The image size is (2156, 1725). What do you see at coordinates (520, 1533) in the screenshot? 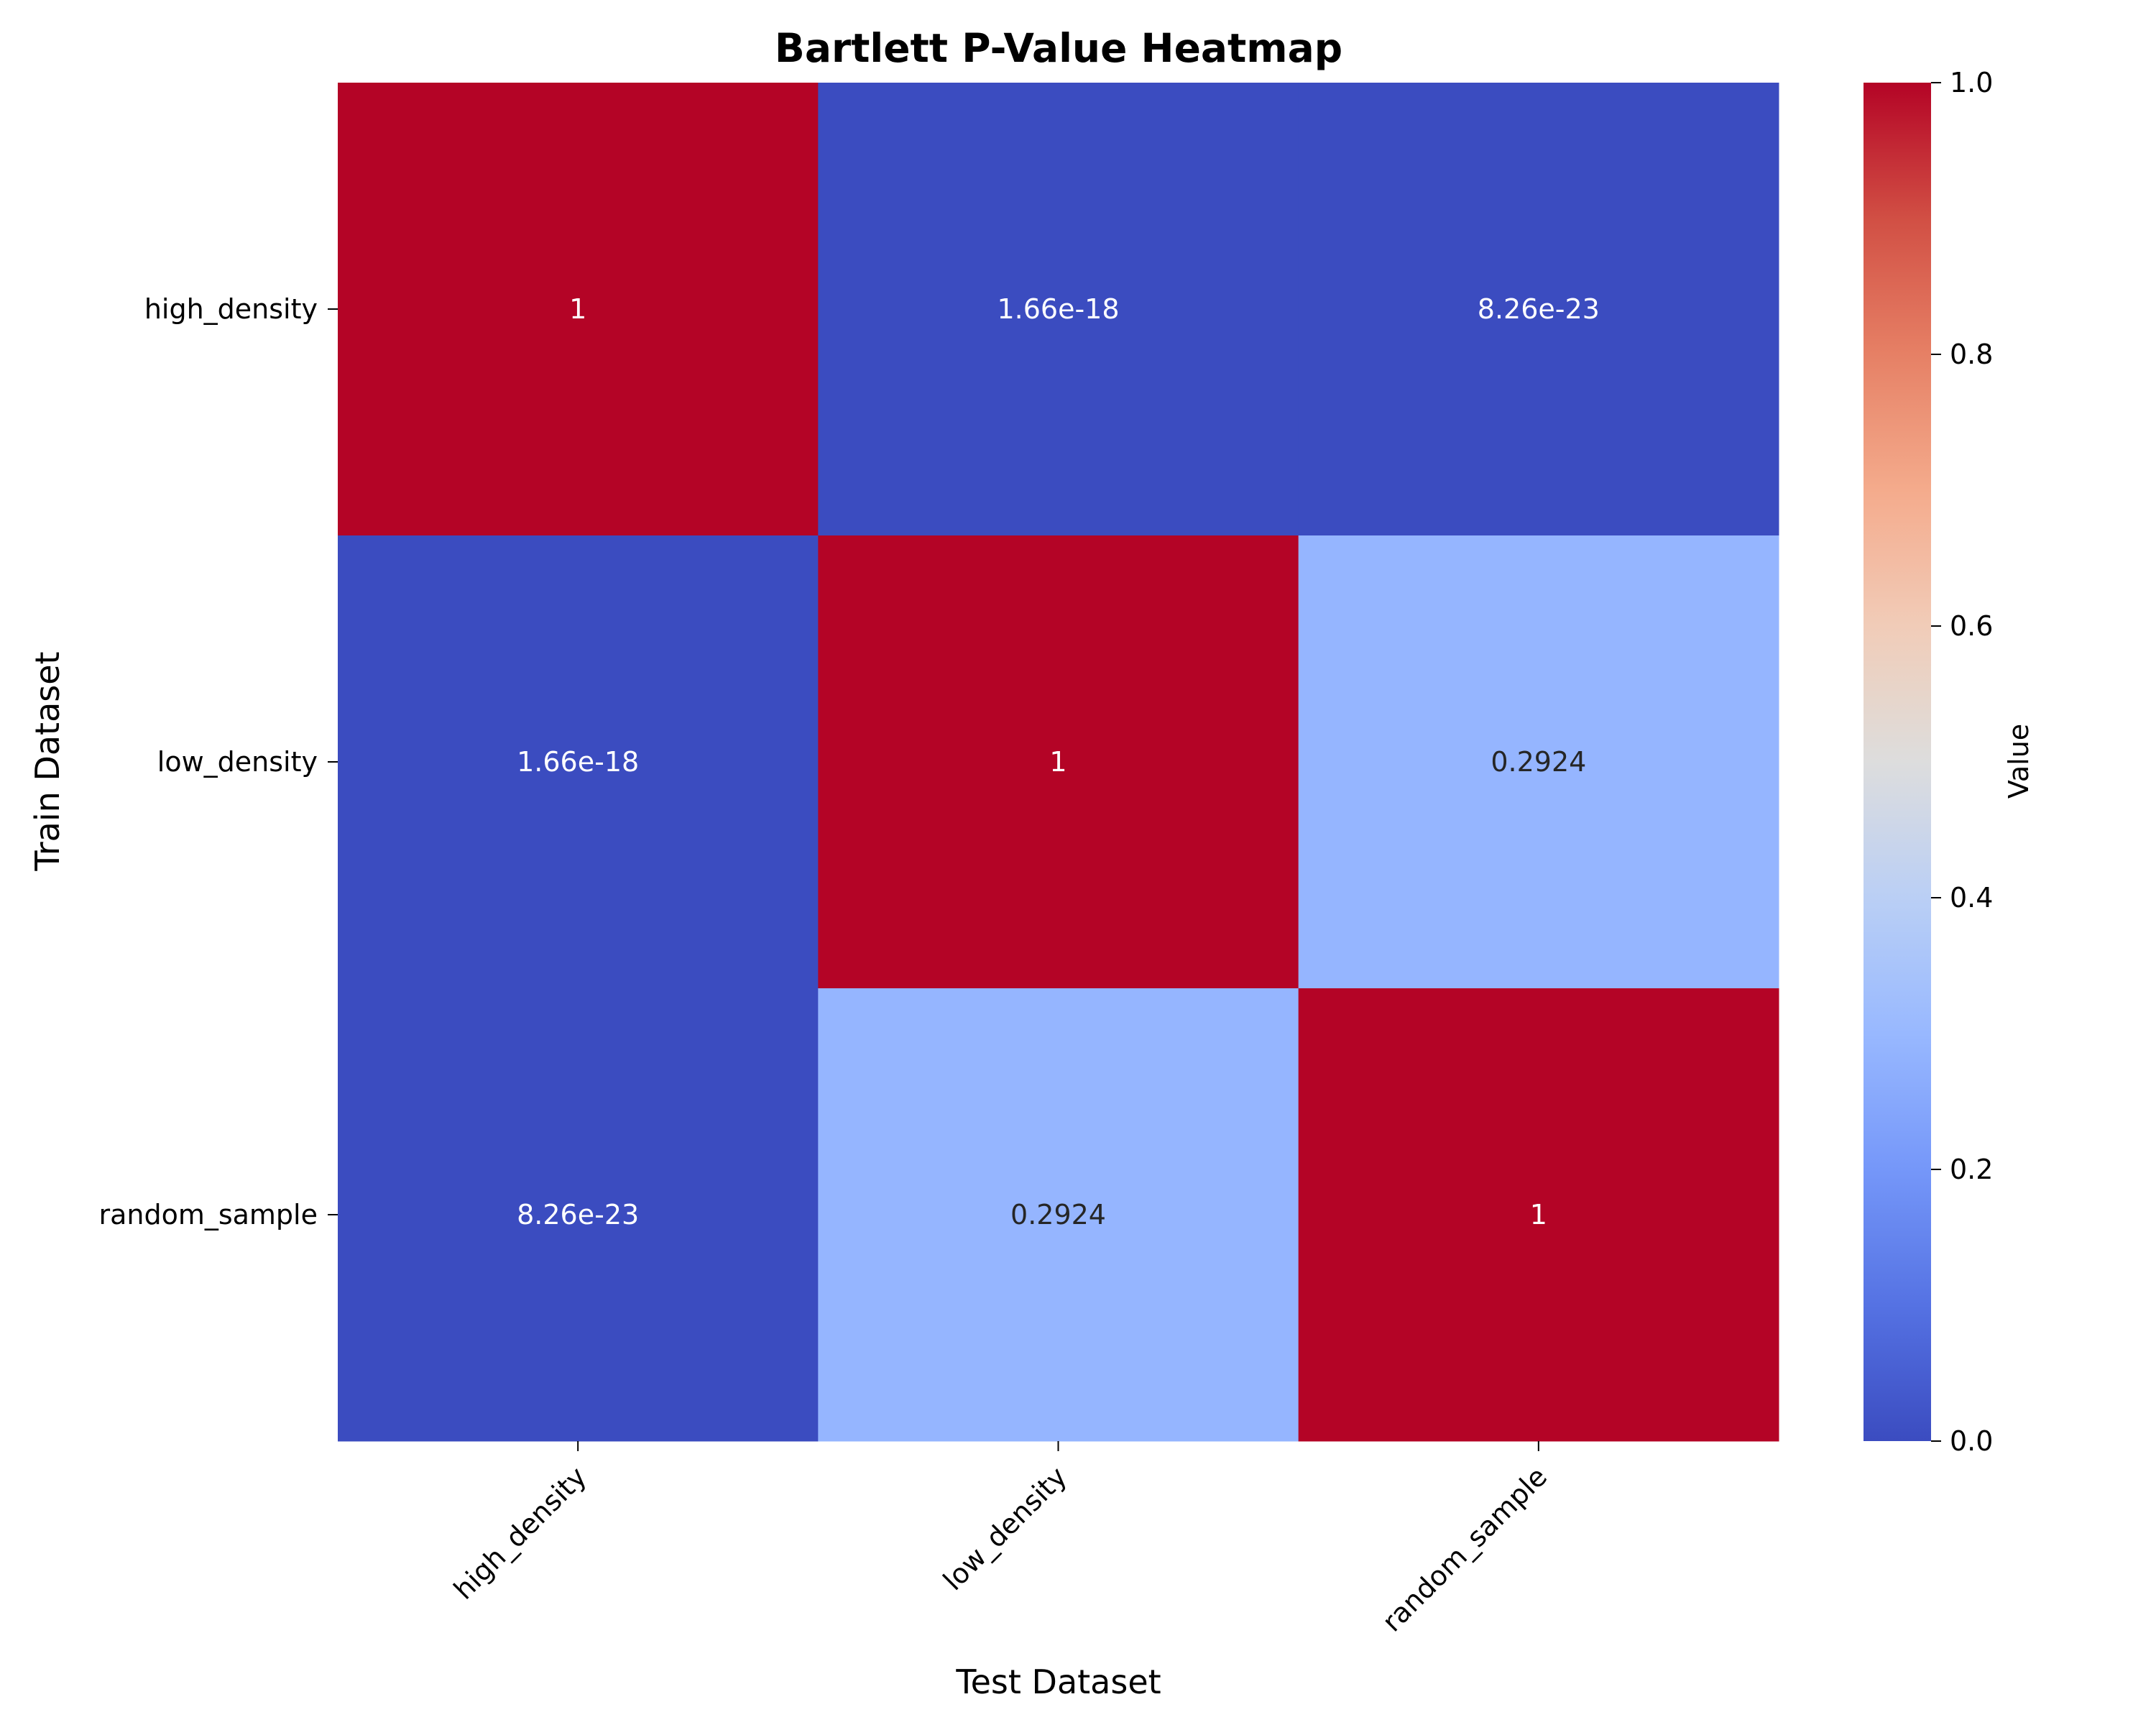
I see `x-tick-label: high_density` at bounding box center [520, 1533].